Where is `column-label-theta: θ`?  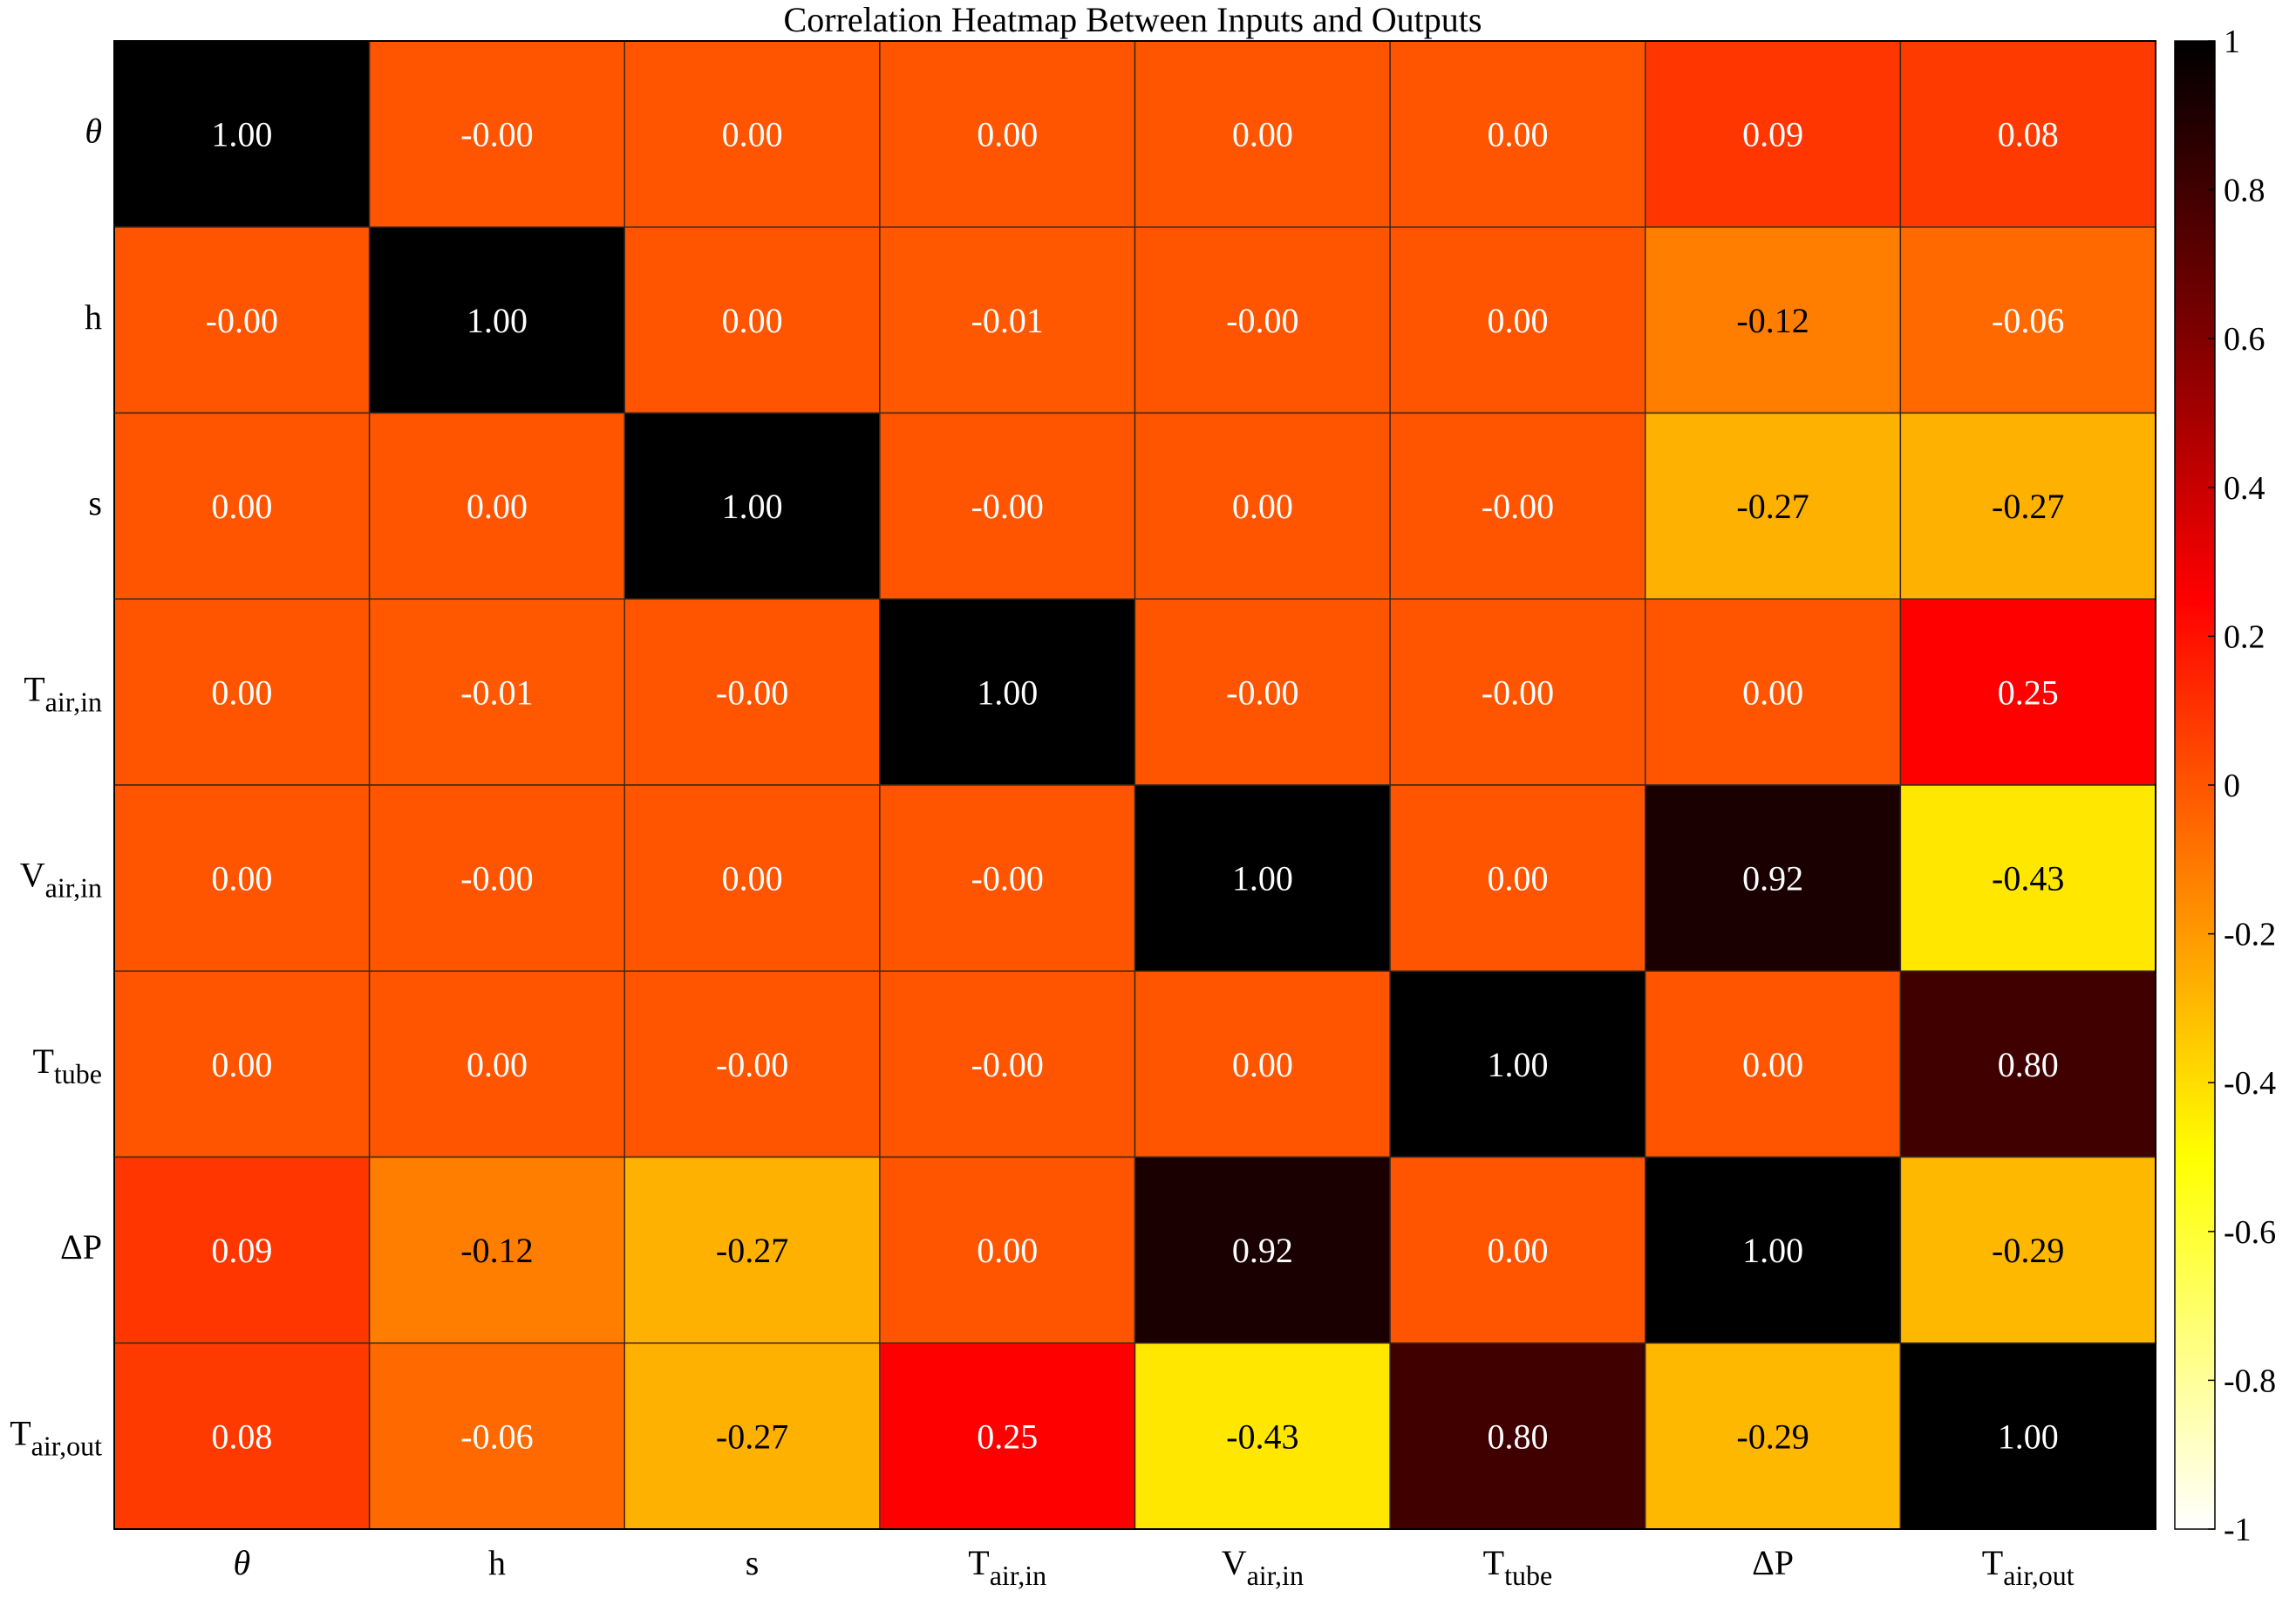
column-label-theta: θ is located at coordinates (241, 1562).